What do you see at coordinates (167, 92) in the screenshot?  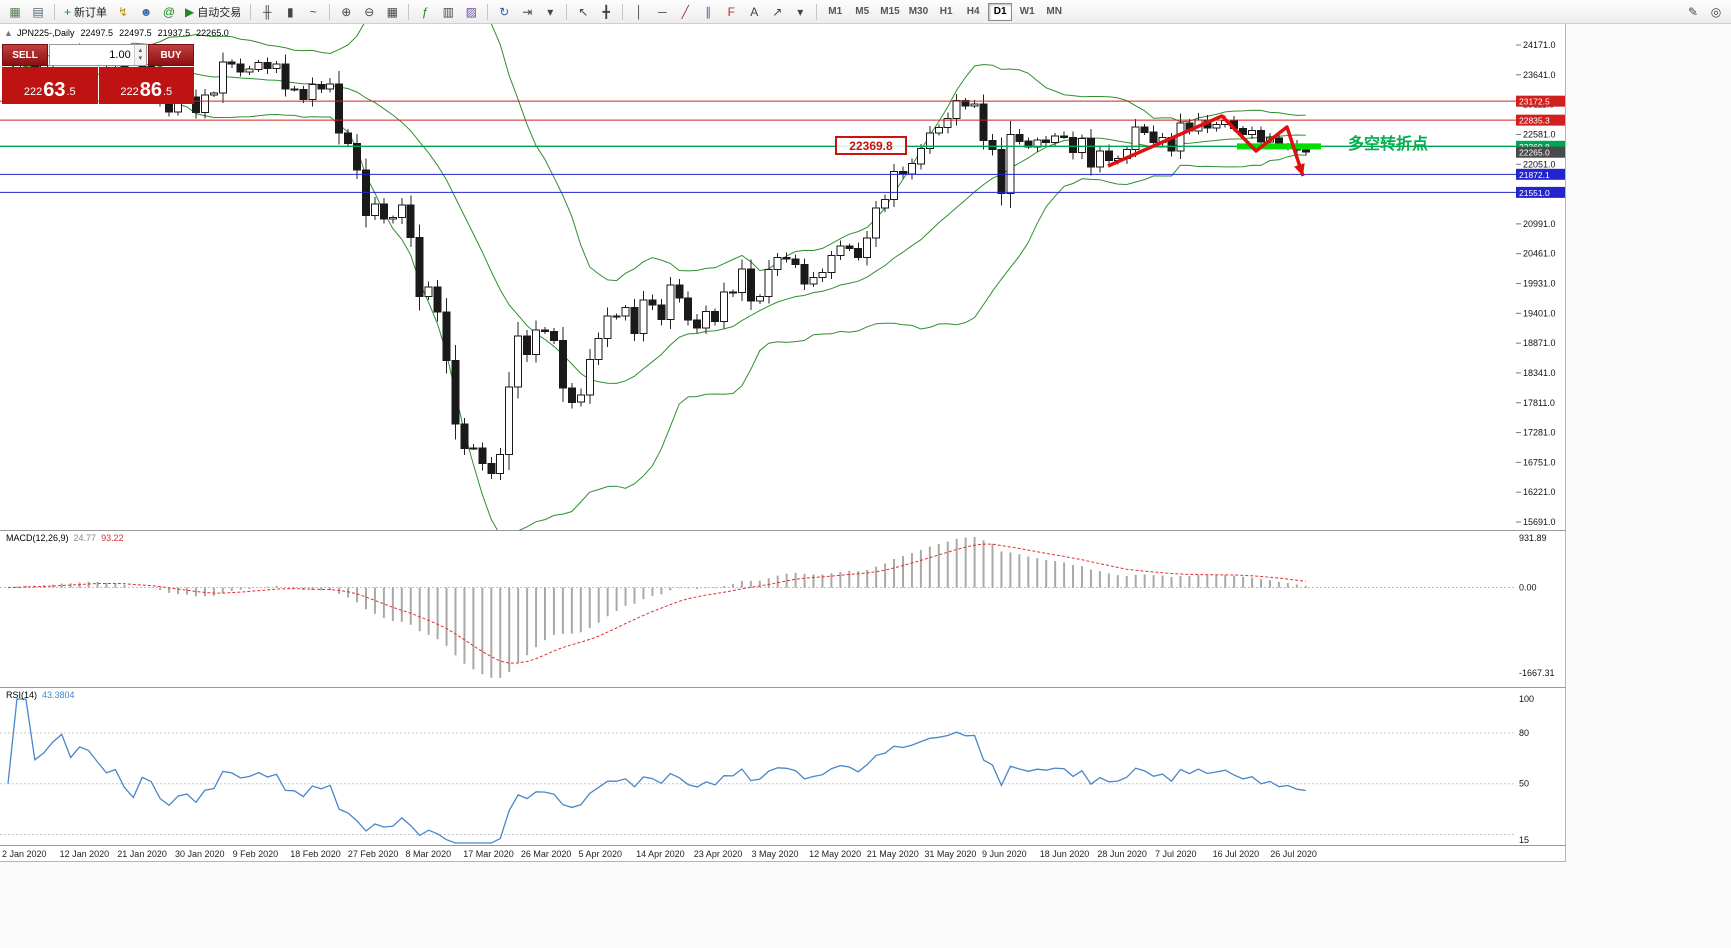 I see `buy-price-suffix: .5` at bounding box center [167, 92].